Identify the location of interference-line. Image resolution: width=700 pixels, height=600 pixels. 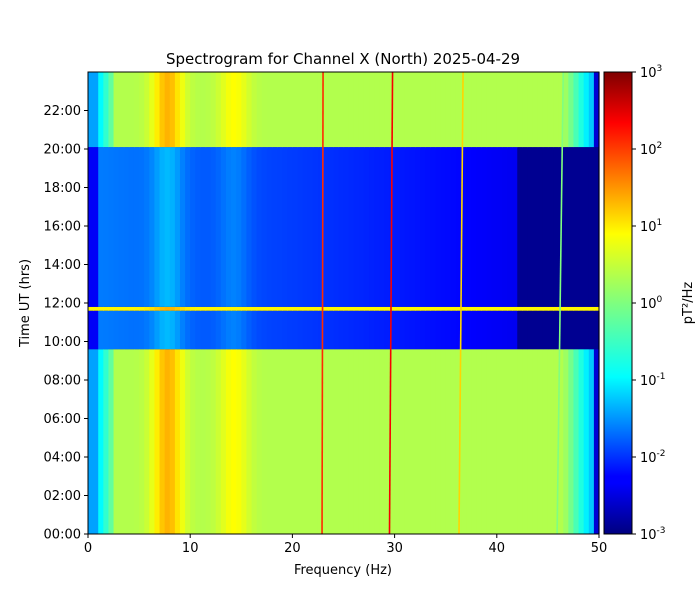
(560, 303).